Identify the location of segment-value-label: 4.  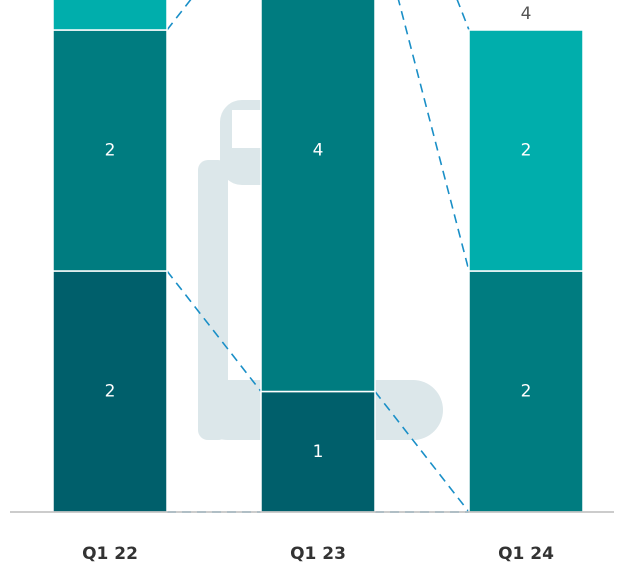
(318, 151).